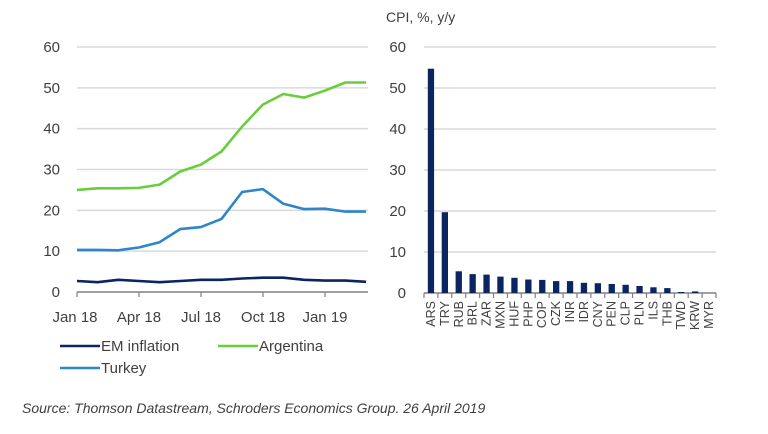 The width and height of the screenshot is (768, 434). I want to click on x-category-label: TRY, so click(445, 312).